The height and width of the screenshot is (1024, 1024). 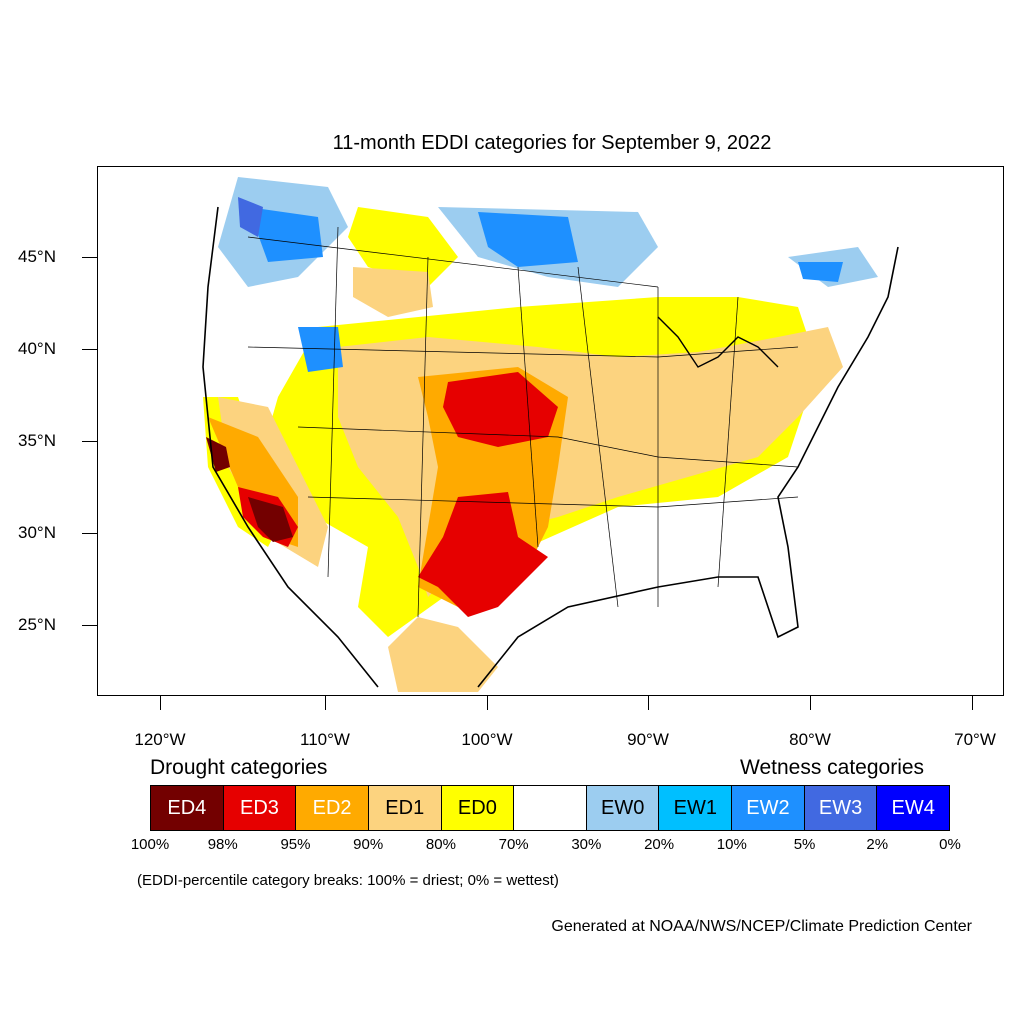 What do you see at coordinates (332, 808) in the screenshot?
I see `legend-swatch-ed2: ED2` at bounding box center [332, 808].